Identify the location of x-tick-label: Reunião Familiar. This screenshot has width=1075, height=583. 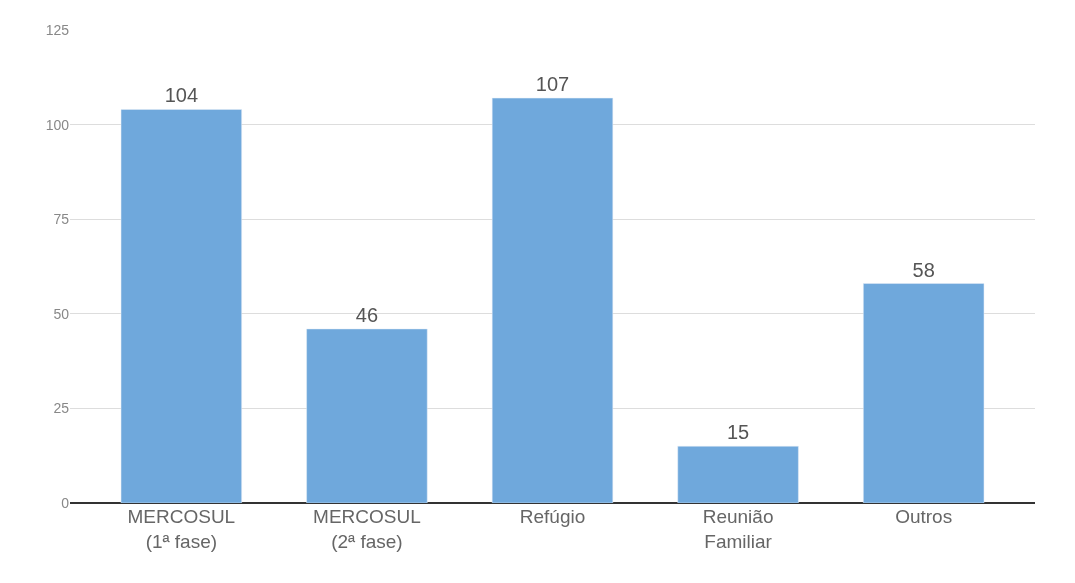
(738, 529).